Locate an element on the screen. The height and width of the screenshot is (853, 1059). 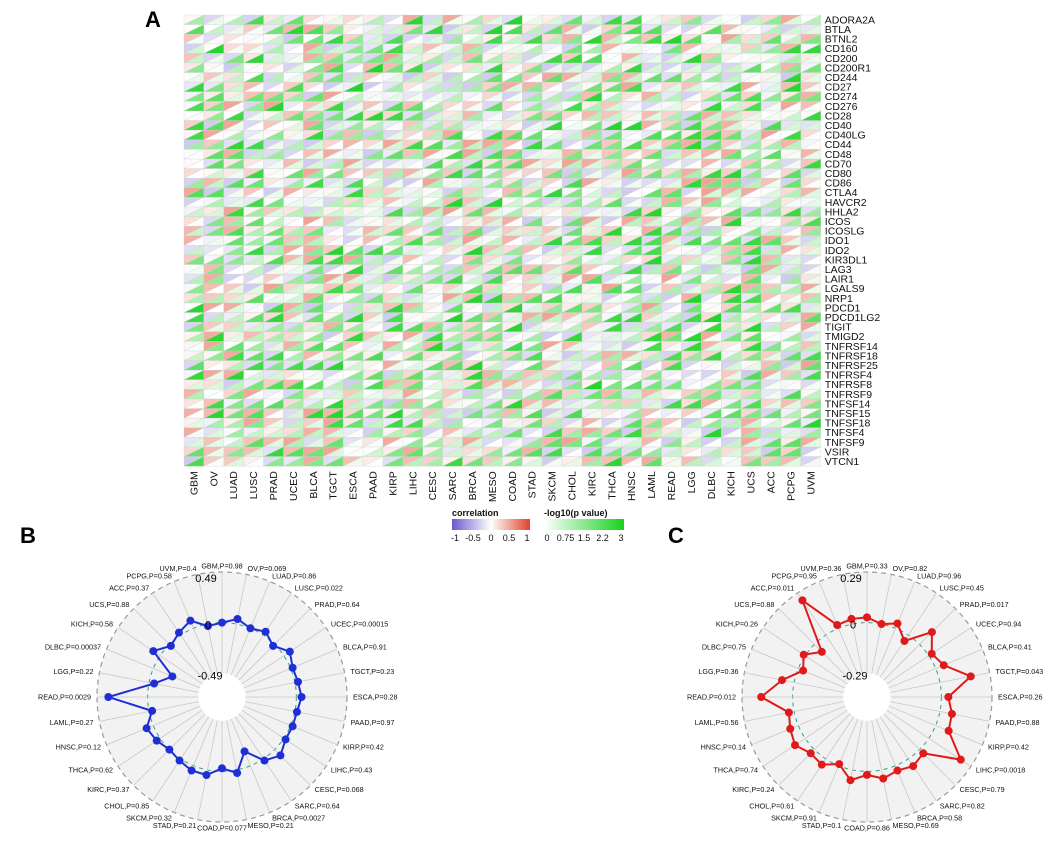
radar-category-label: ESCA,P=0.28 is located at coordinates (375, 697).